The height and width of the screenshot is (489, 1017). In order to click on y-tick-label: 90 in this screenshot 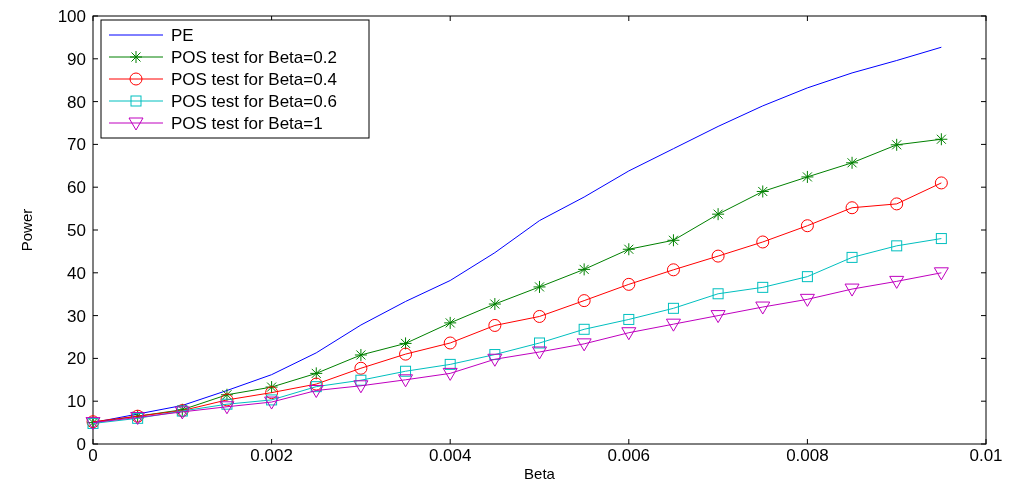, I will do `click(76, 59)`.